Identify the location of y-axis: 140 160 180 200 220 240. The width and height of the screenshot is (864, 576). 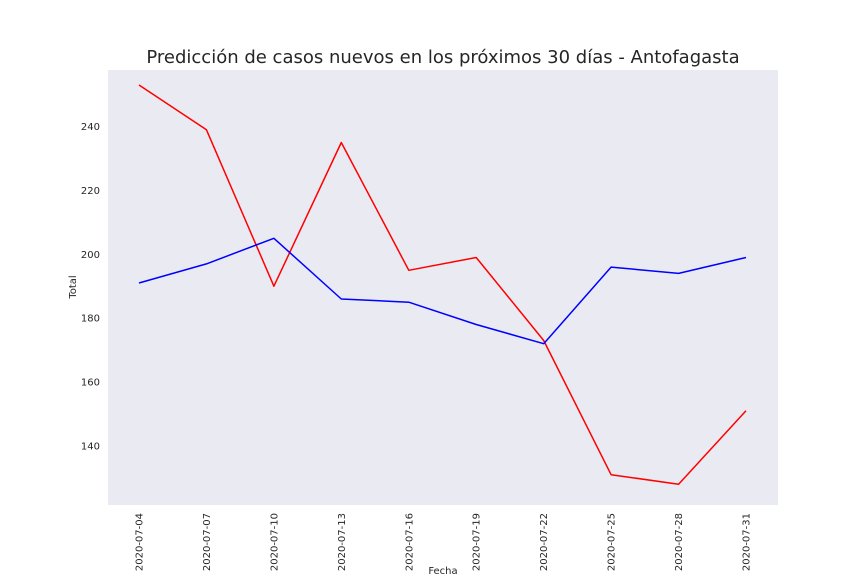
(90, 287).